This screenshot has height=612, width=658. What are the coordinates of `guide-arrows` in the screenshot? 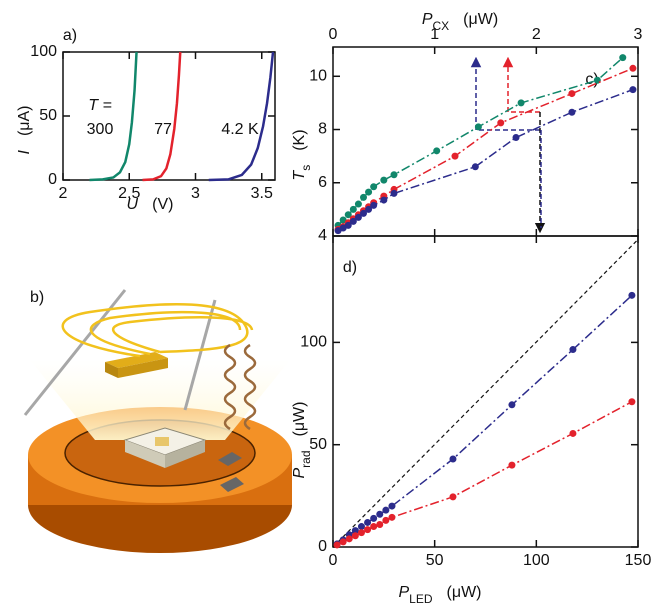 It's located at (508, 145).